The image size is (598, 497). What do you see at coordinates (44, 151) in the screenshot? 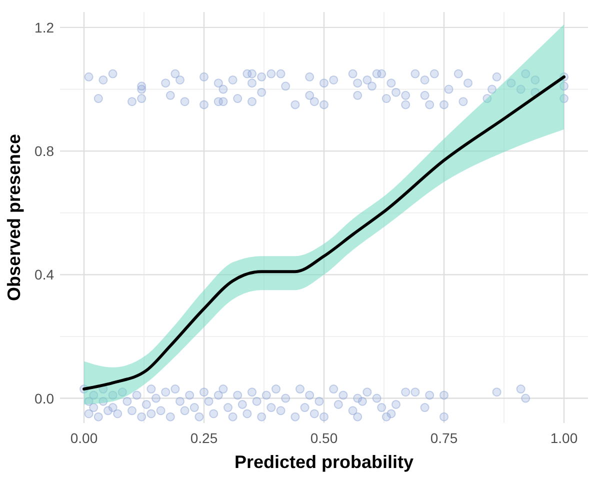
I see `y-tick-label: 0.8` at bounding box center [44, 151].